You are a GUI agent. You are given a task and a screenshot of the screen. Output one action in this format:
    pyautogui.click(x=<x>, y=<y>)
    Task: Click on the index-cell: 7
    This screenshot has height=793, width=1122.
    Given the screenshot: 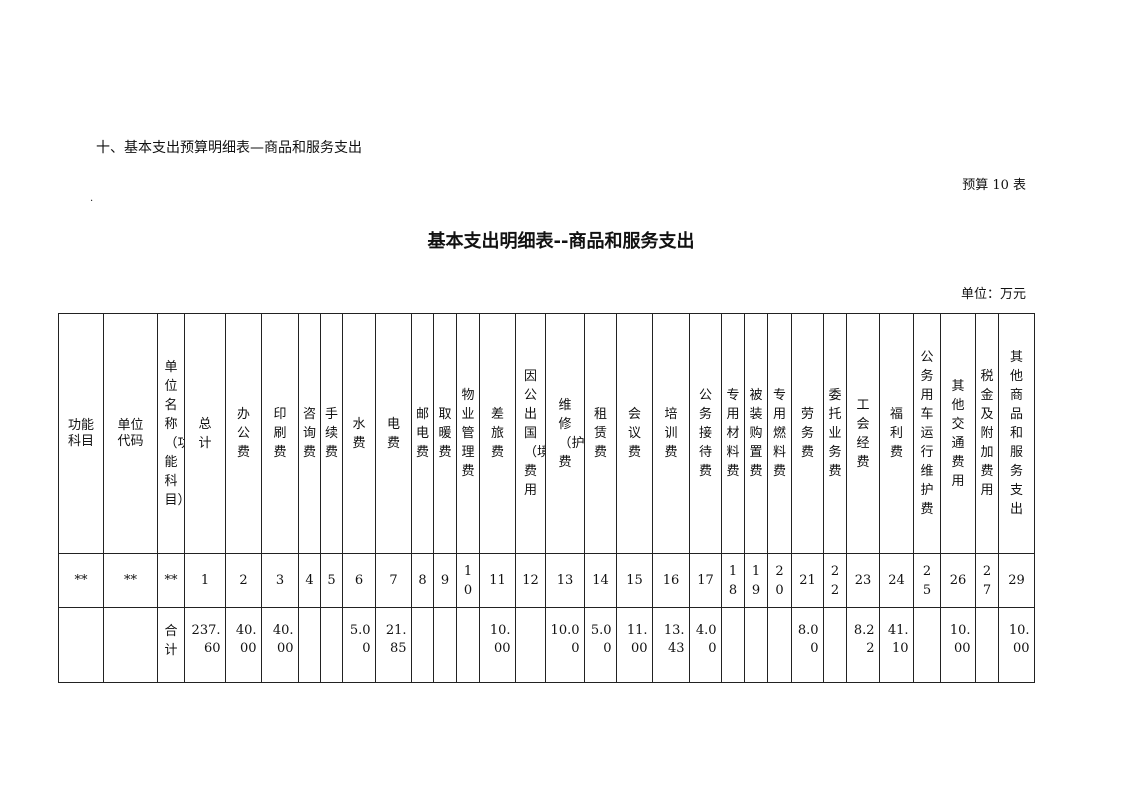 What is the action you would take?
    pyautogui.click(x=393, y=580)
    